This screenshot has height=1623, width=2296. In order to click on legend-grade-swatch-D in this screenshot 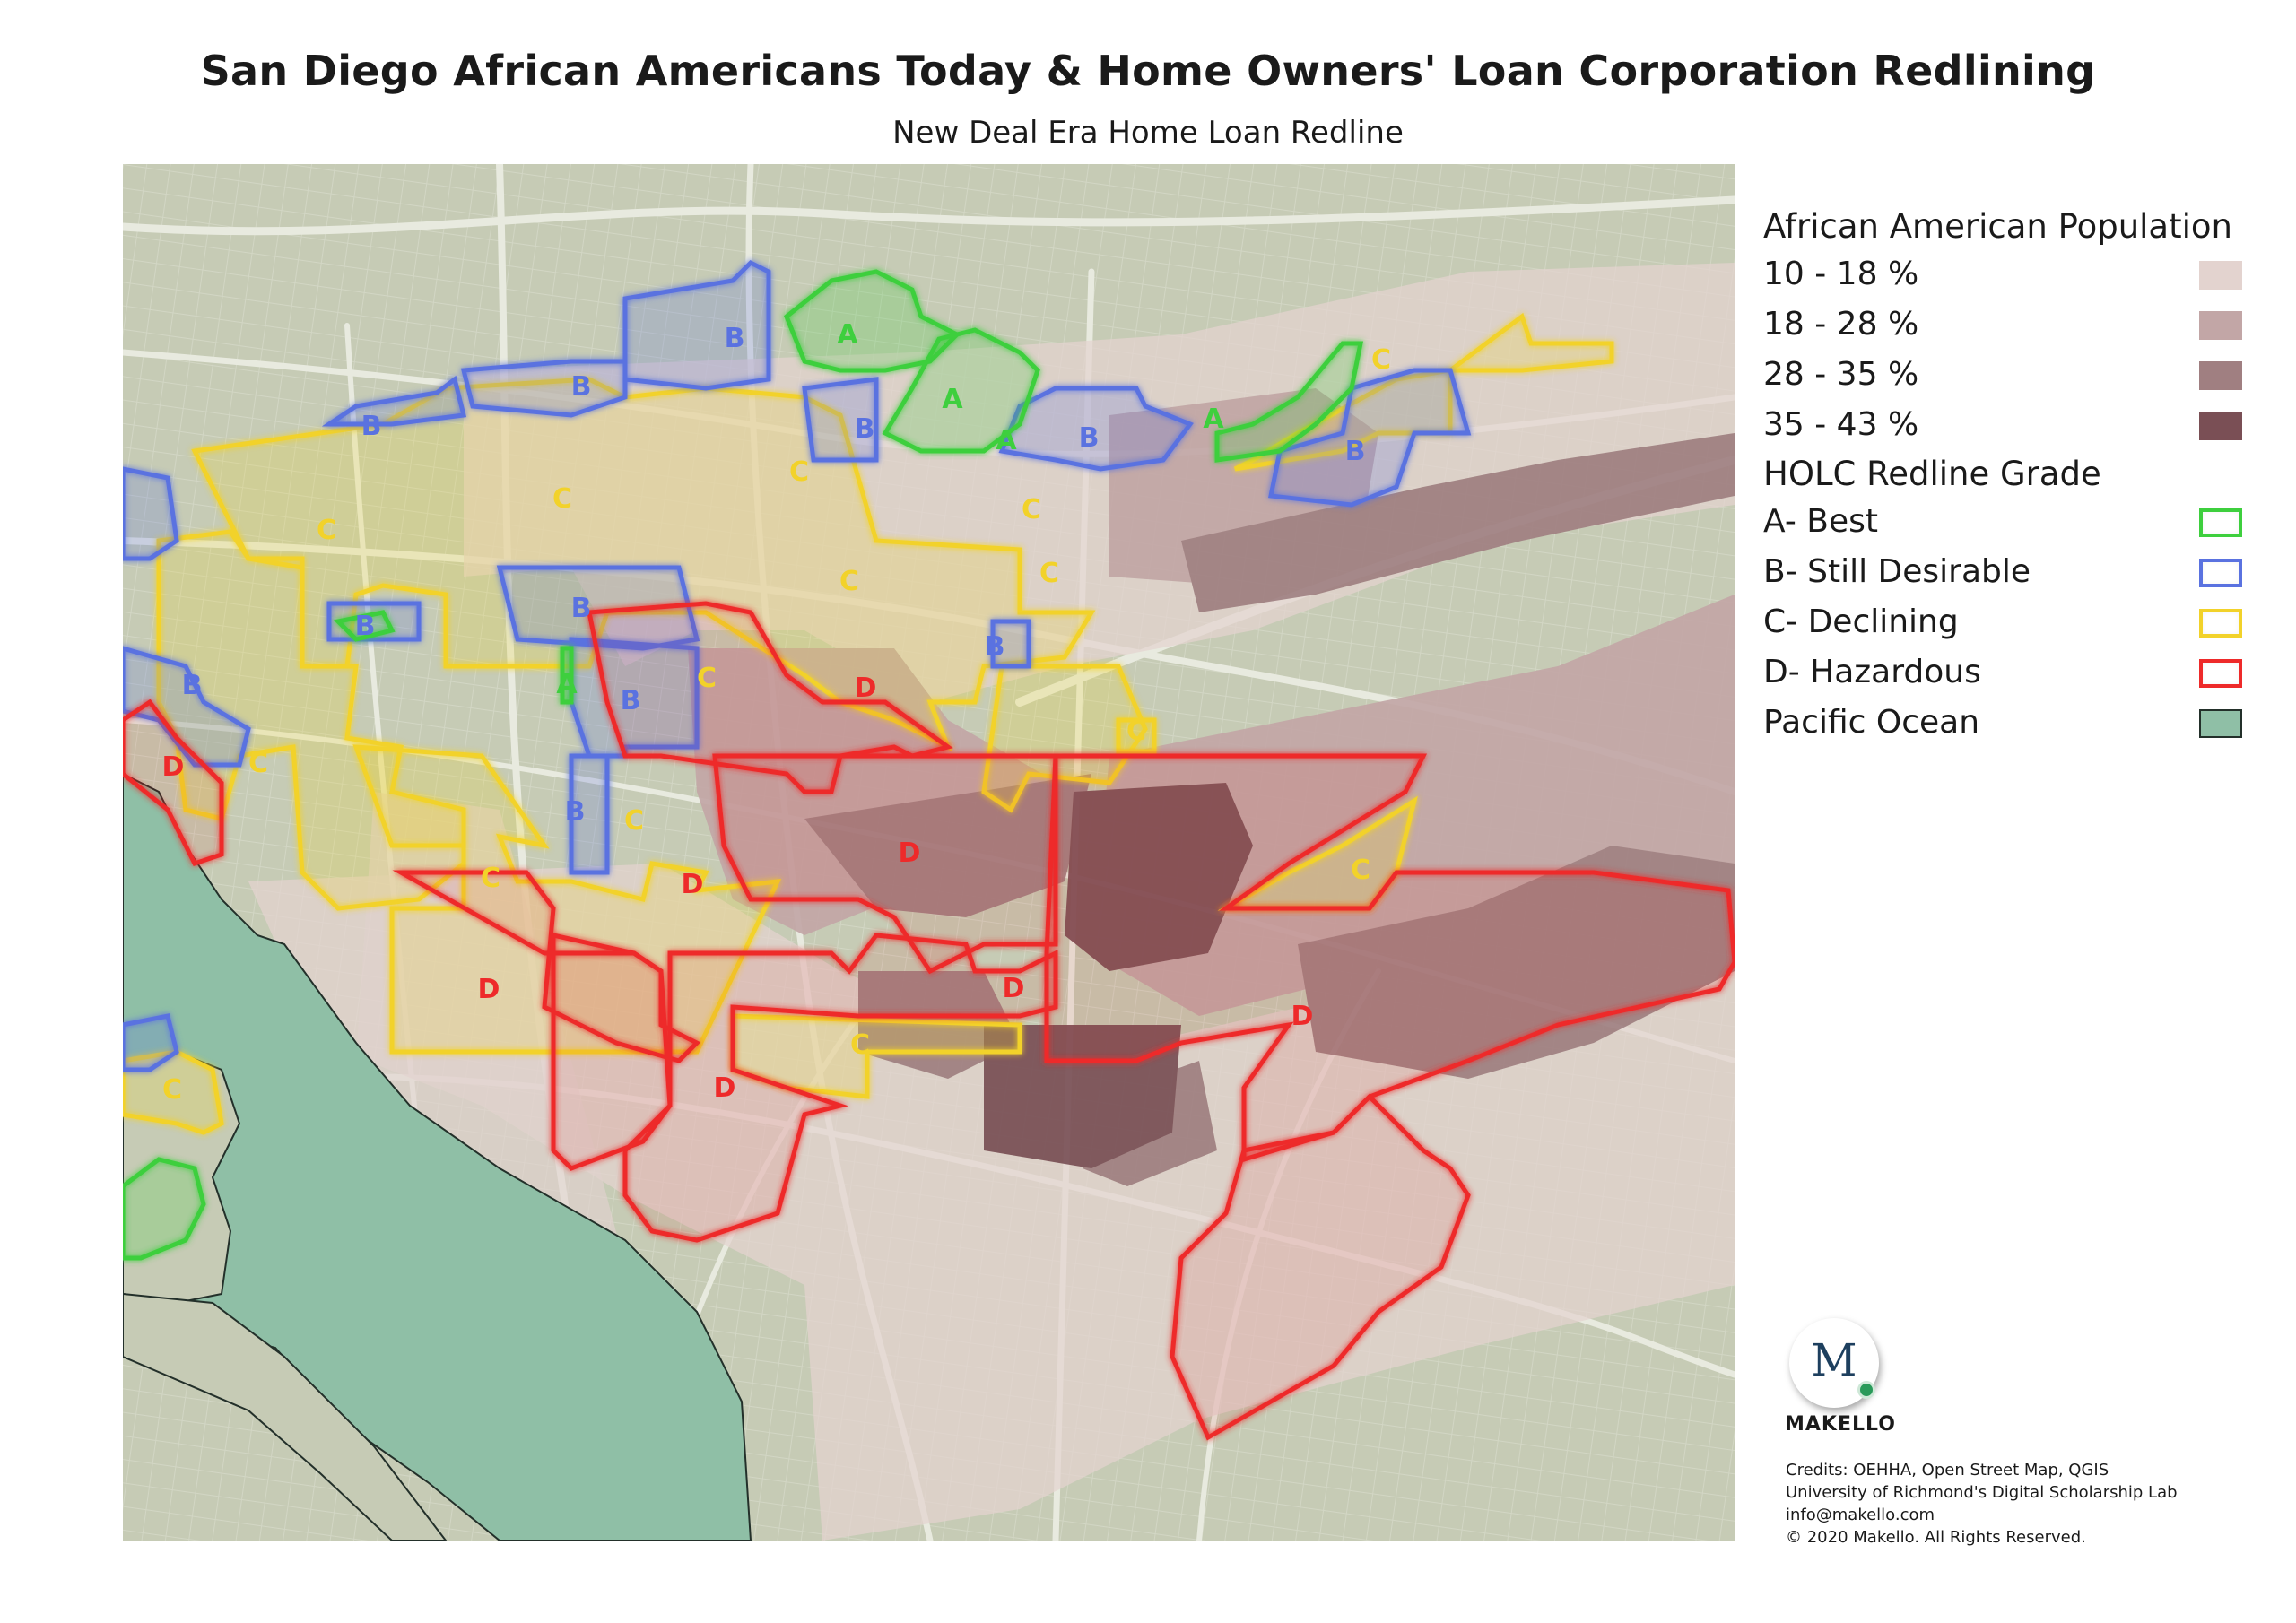, I will do `click(2220, 673)`.